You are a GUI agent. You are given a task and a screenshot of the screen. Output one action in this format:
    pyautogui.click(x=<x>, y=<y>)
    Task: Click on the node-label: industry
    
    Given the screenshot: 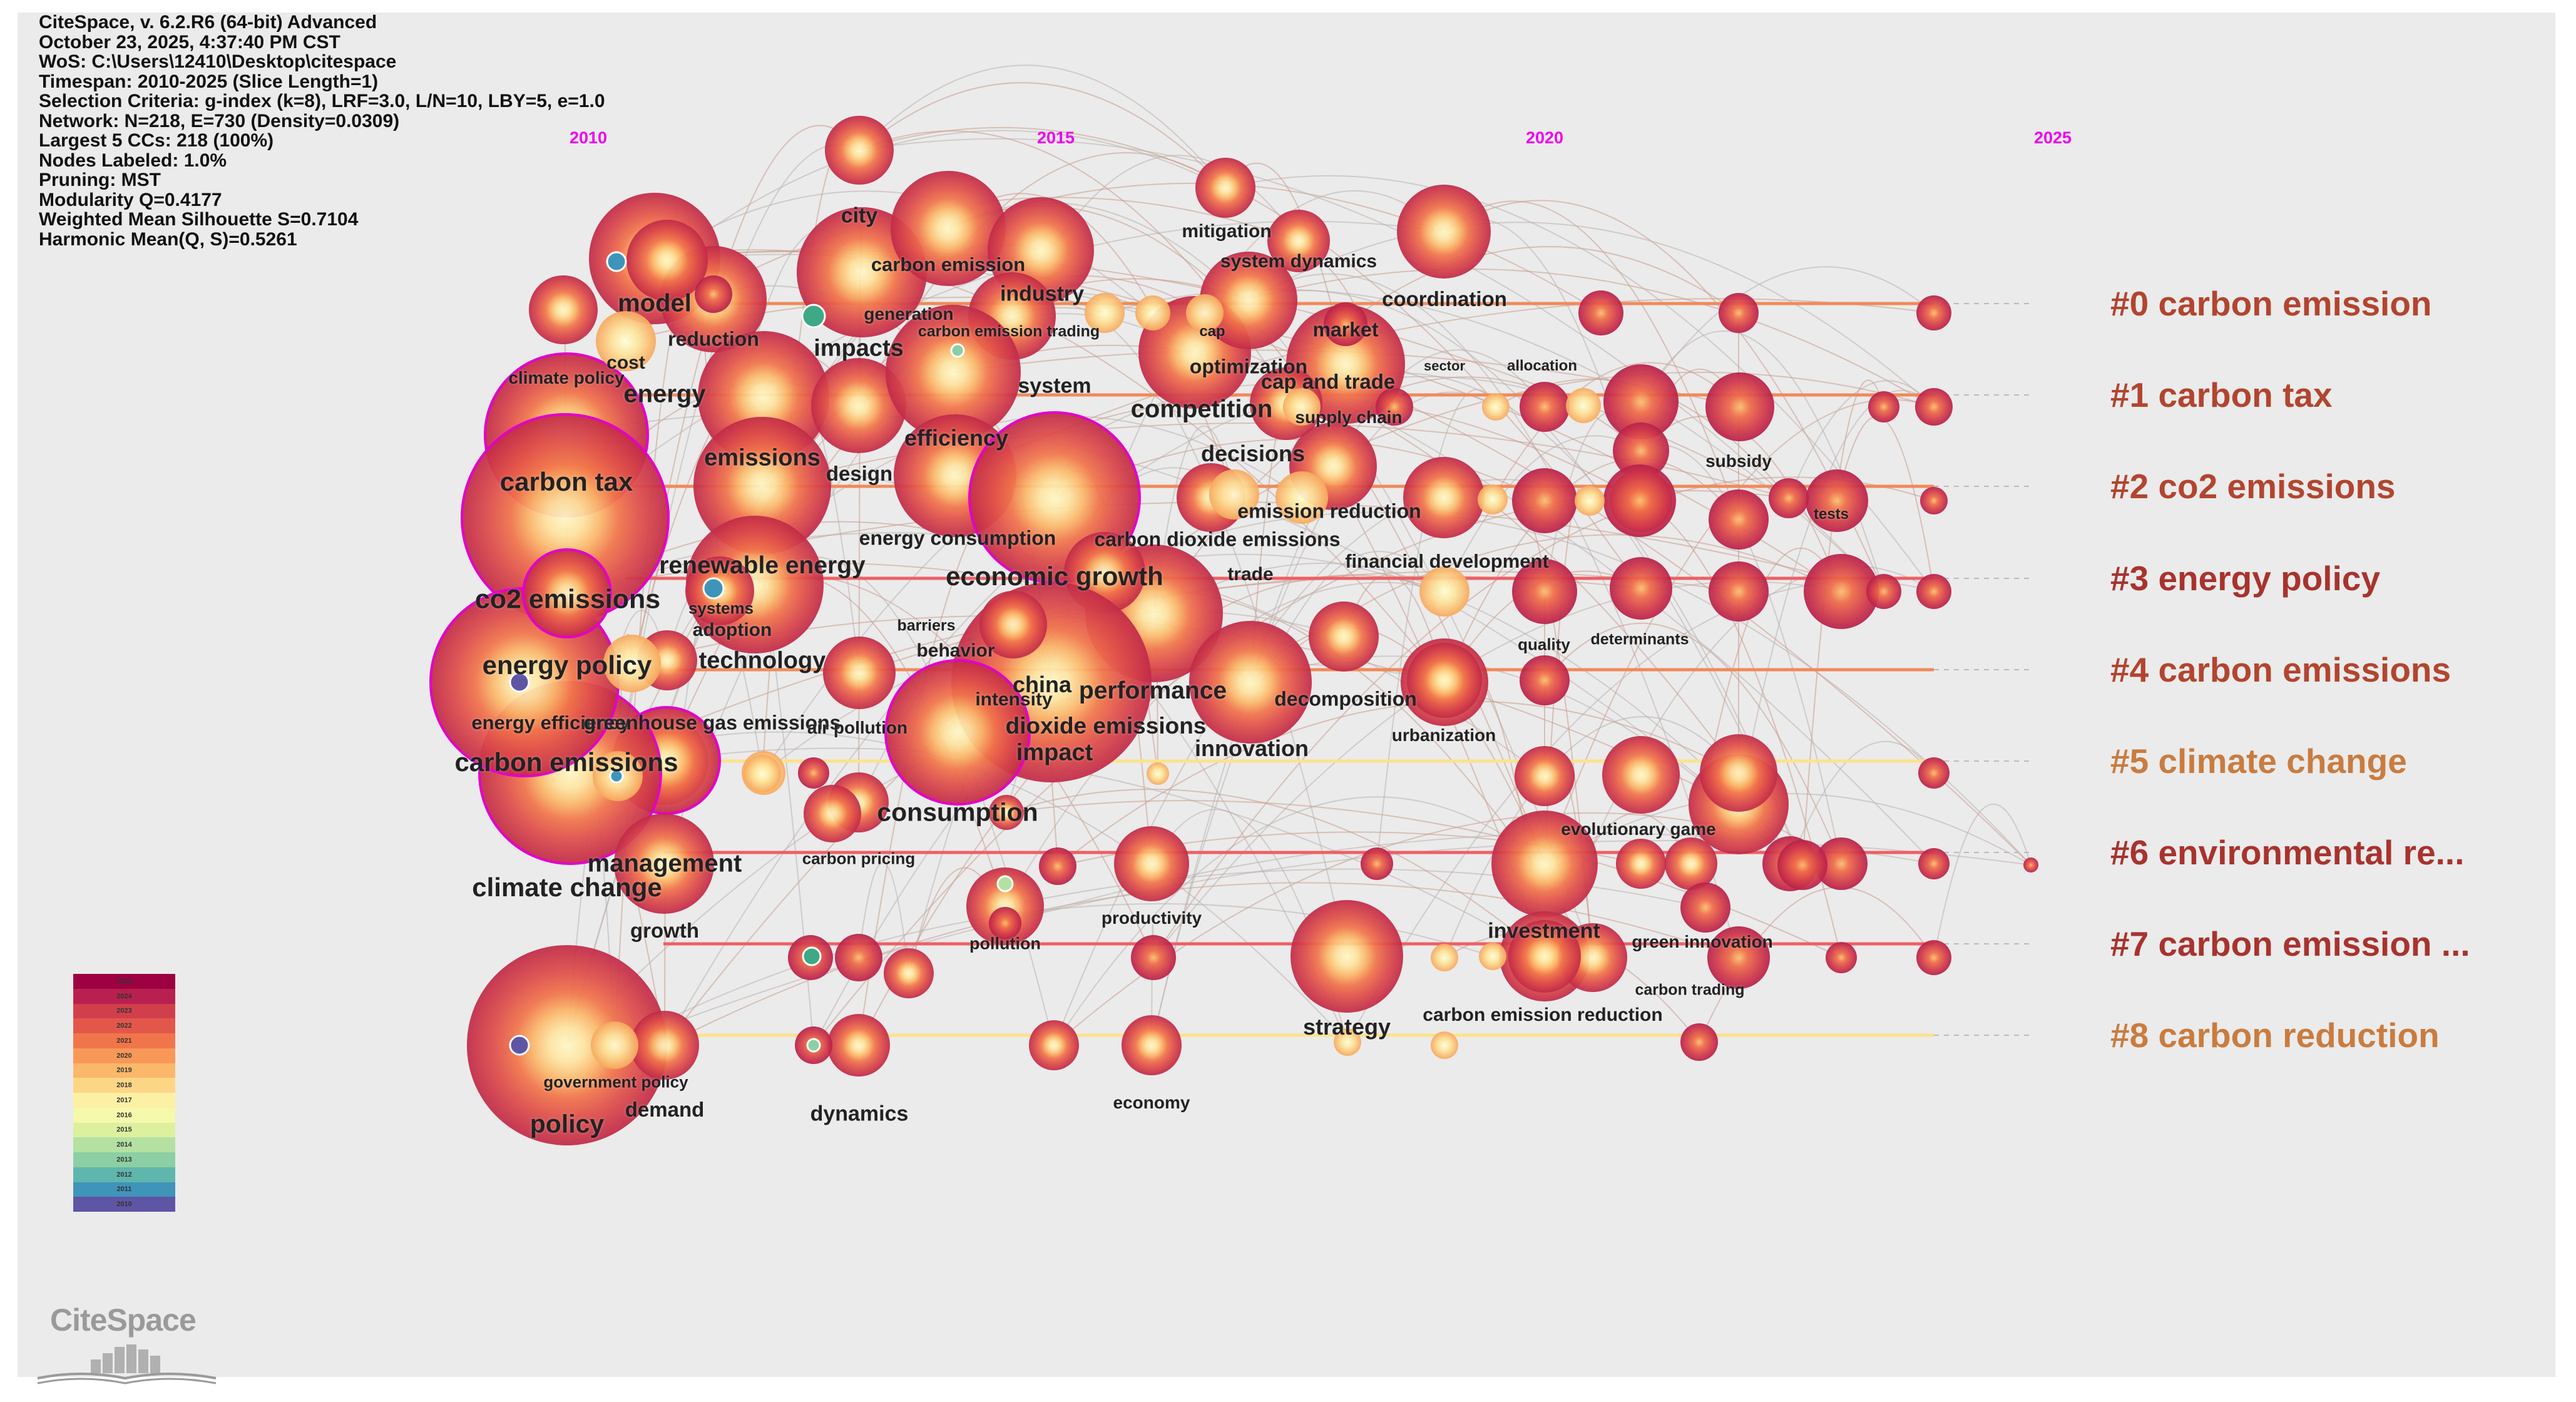 What is the action you would take?
    pyautogui.click(x=1042, y=294)
    